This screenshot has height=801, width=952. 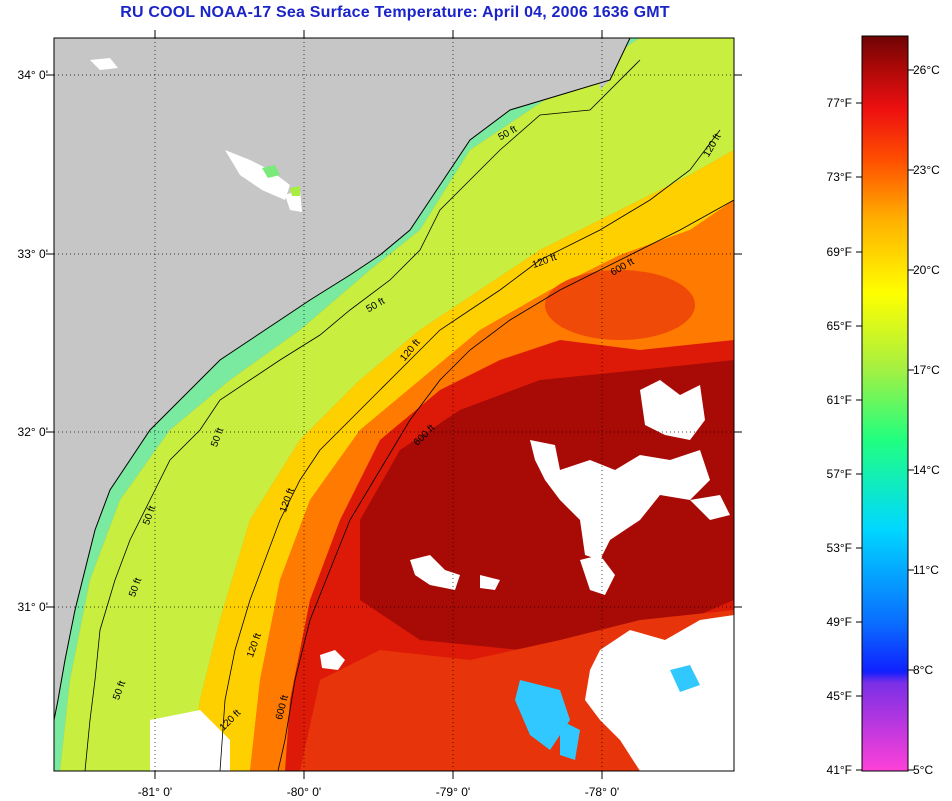 I want to click on colorbar-c-label: 11°C, so click(x=926, y=570).